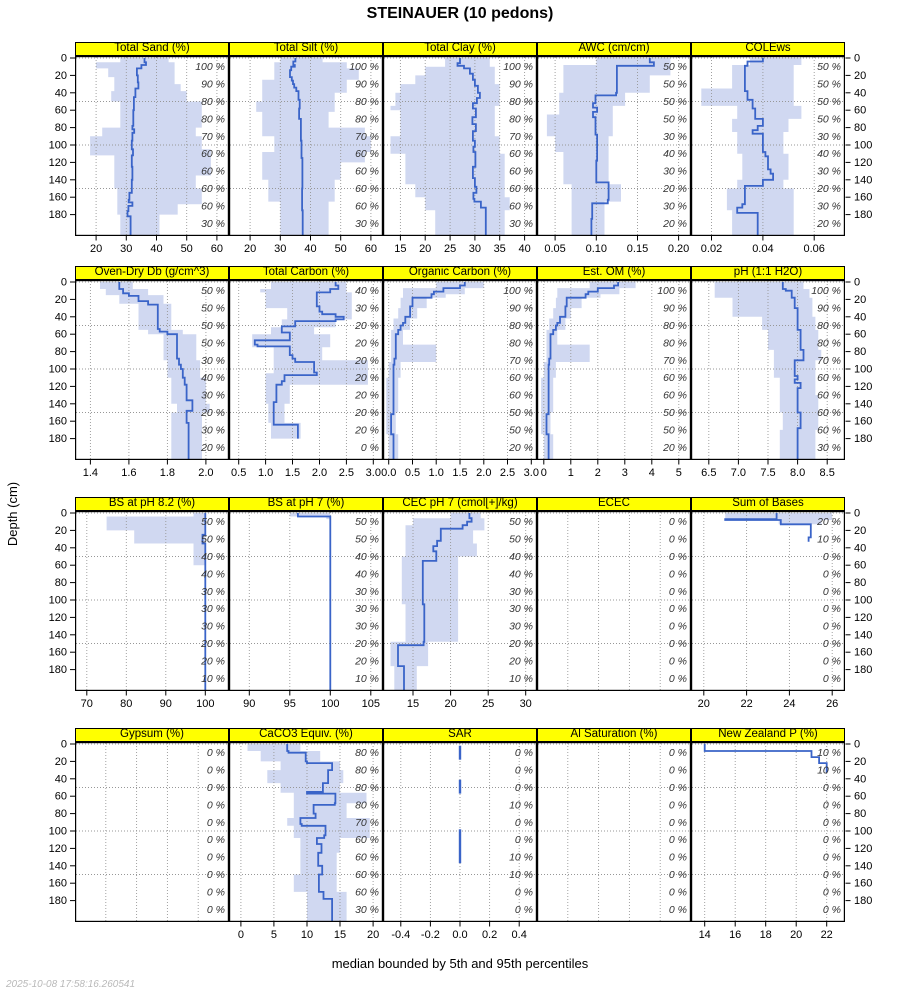 The width and height of the screenshot is (900, 1000). What do you see at coordinates (863, 884) in the screenshot?
I see `depth-tick-label: 160` at bounding box center [863, 884].